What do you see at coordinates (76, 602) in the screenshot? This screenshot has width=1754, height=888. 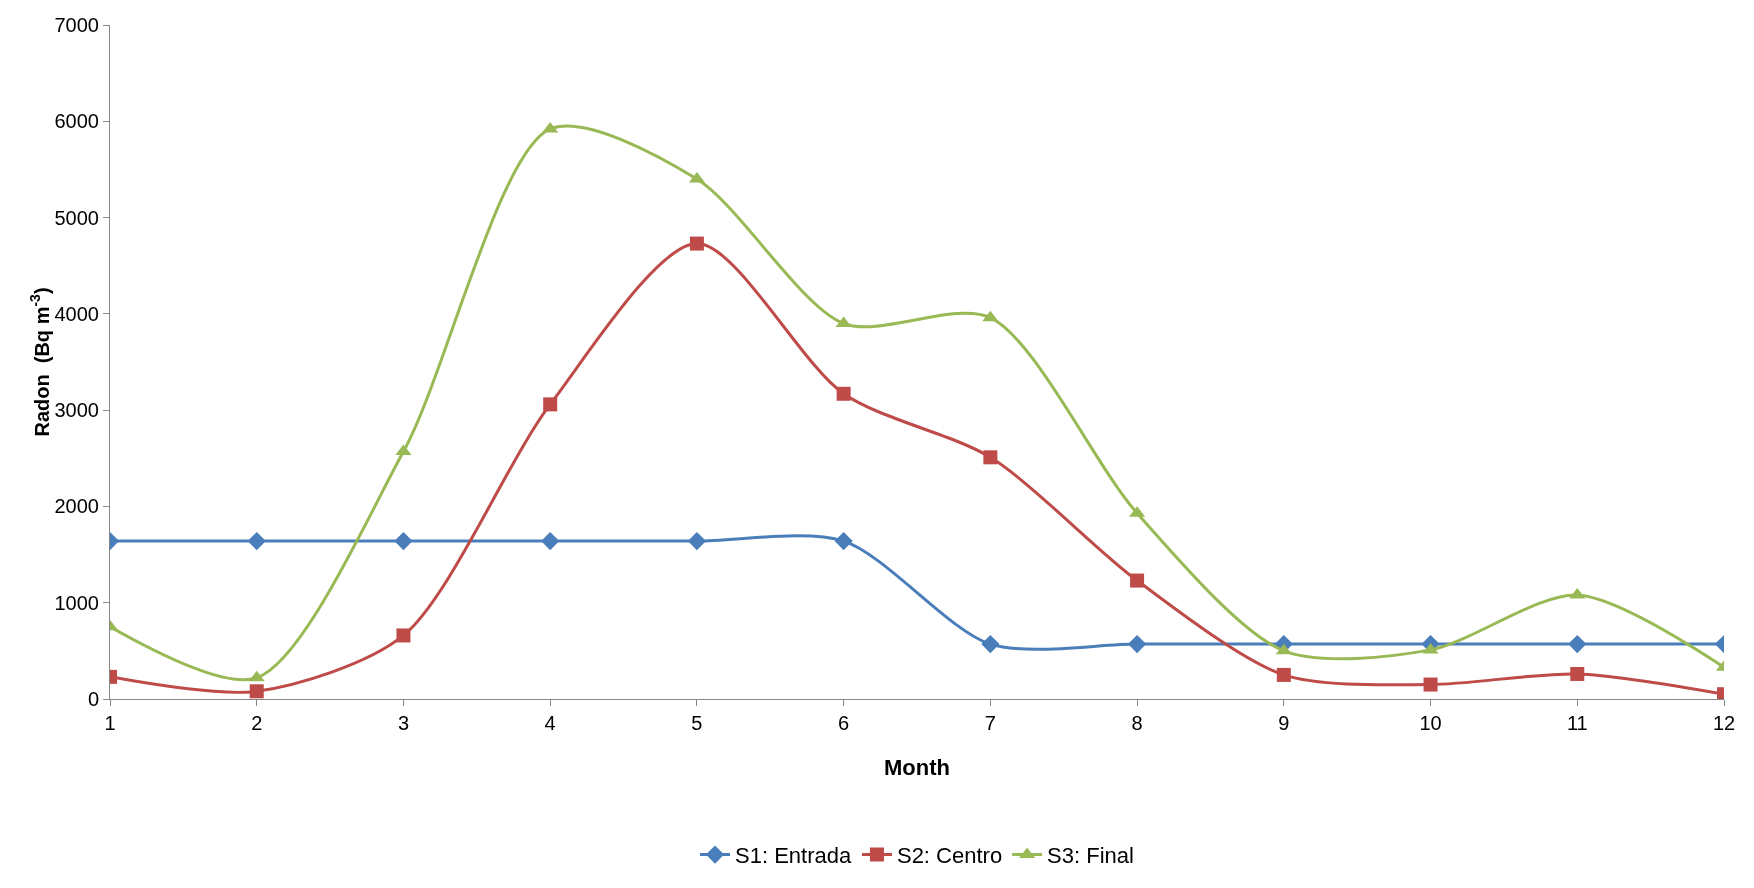 I see `y-tick-label: 1000` at bounding box center [76, 602].